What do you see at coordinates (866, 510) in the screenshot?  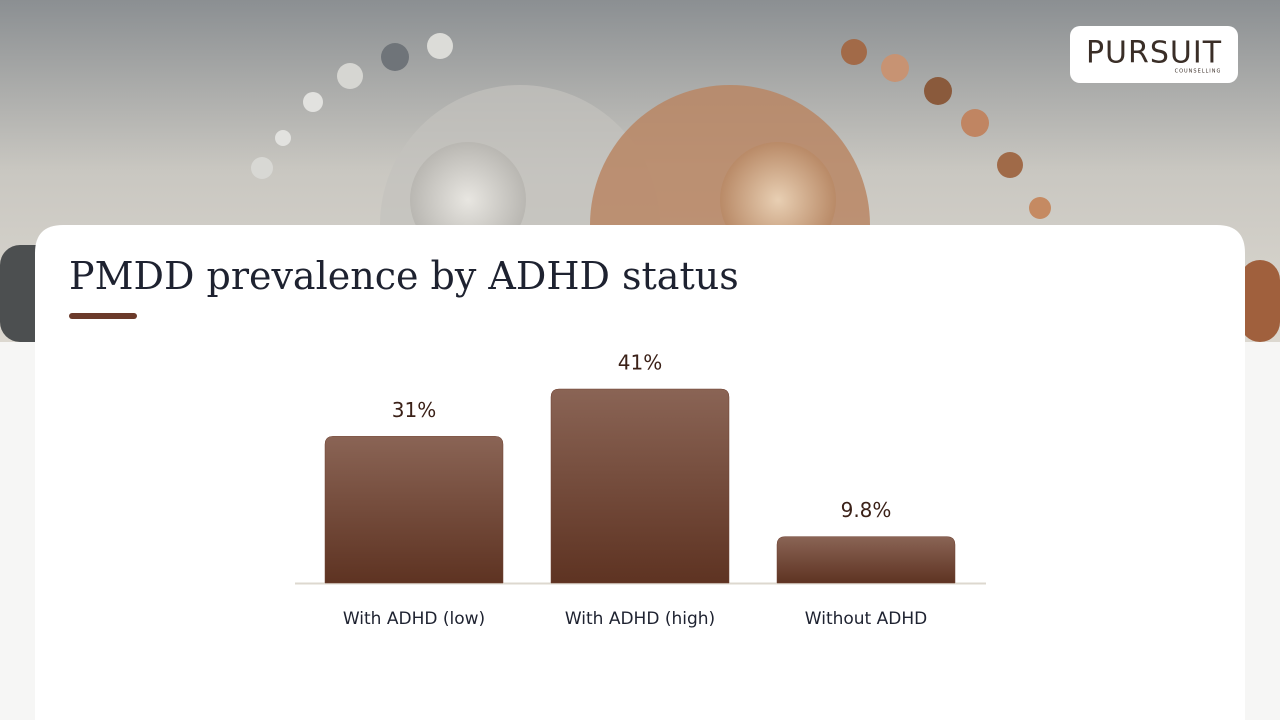 I see `value-label: 9.8%` at bounding box center [866, 510].